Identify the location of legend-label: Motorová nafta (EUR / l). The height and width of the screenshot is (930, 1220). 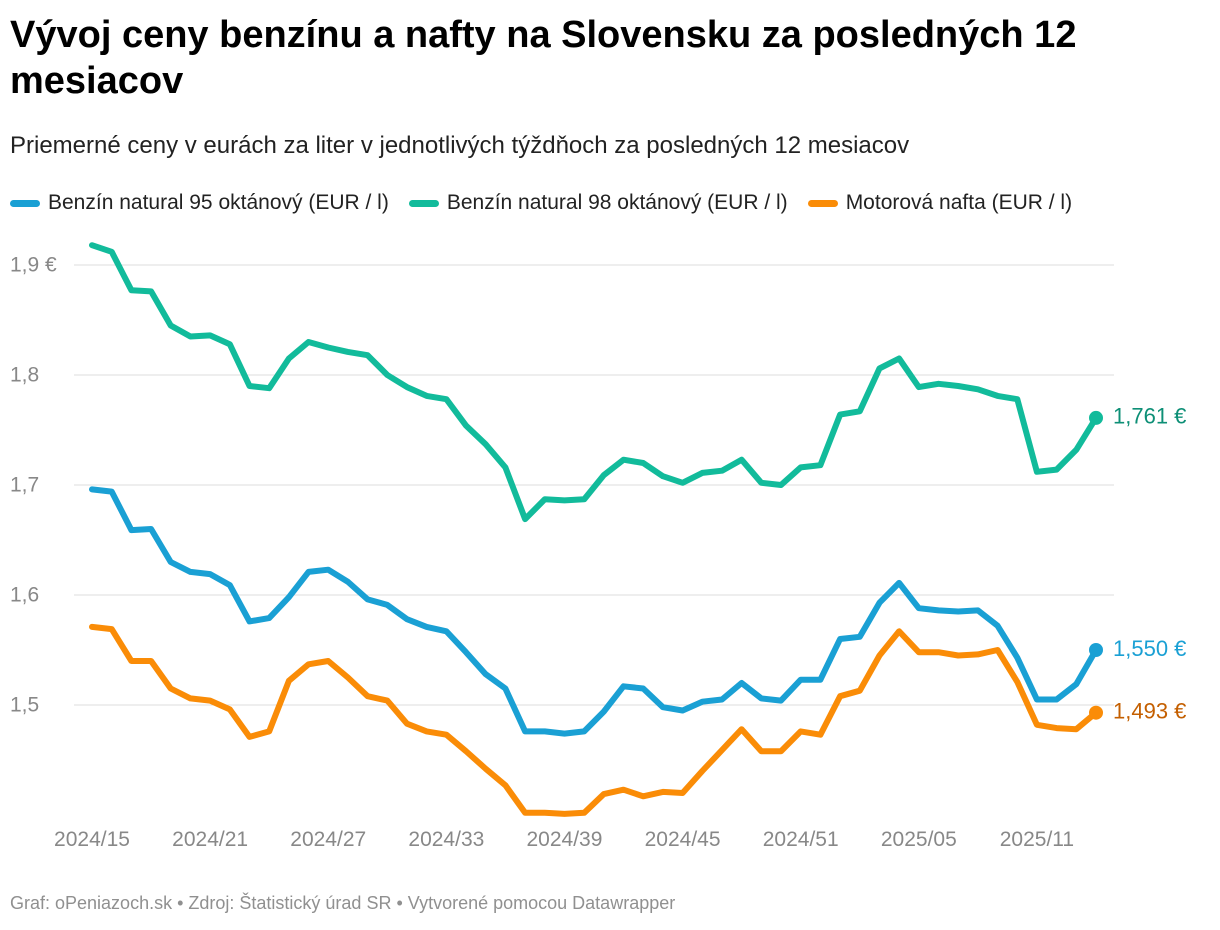
(959, 202).